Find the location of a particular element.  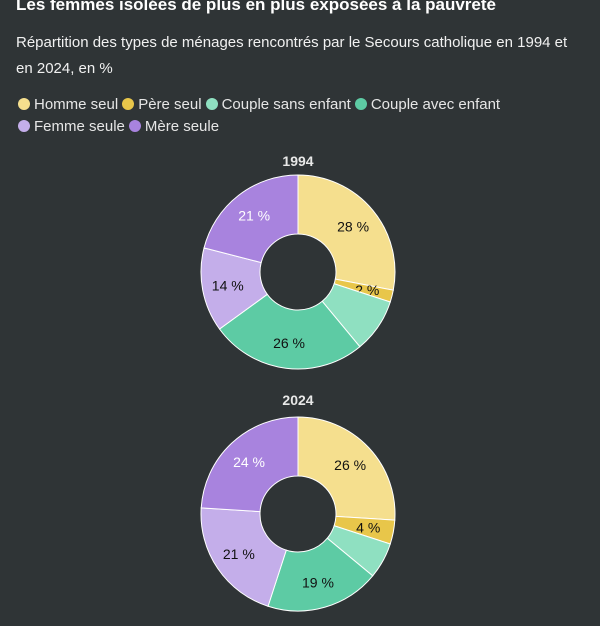

slice-label: 28 % is located at coordinates (353, 226).